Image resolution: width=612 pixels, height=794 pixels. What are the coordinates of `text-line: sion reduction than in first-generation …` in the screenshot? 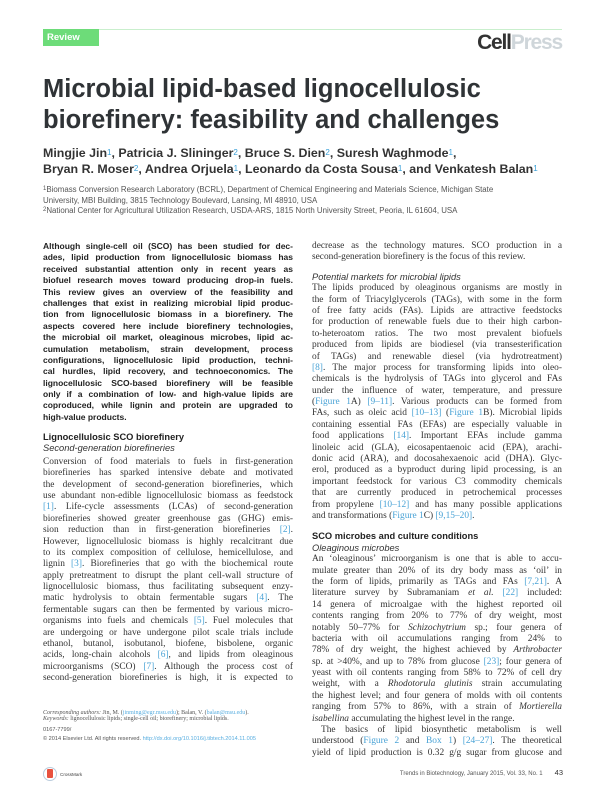 It's located at (168, 530).